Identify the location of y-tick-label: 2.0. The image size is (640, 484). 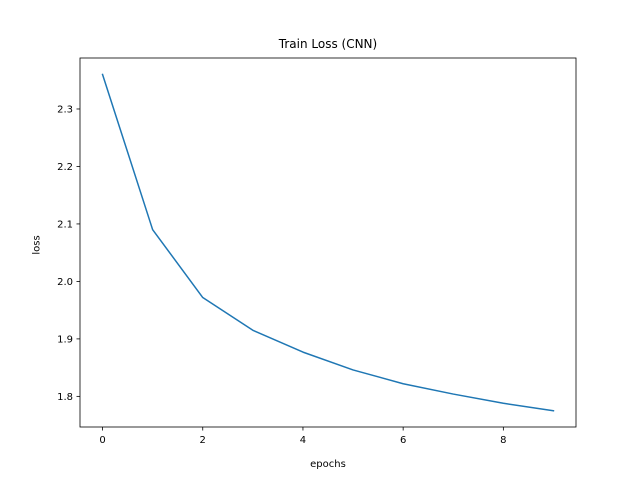
(65, 282).